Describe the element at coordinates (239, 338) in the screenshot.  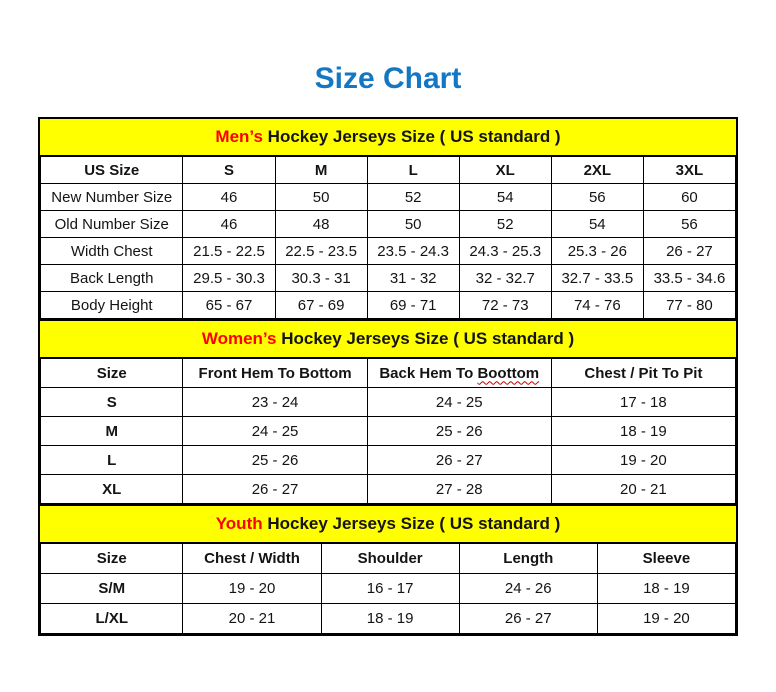
I see `womens-section-highlight: Women’s` at that location.